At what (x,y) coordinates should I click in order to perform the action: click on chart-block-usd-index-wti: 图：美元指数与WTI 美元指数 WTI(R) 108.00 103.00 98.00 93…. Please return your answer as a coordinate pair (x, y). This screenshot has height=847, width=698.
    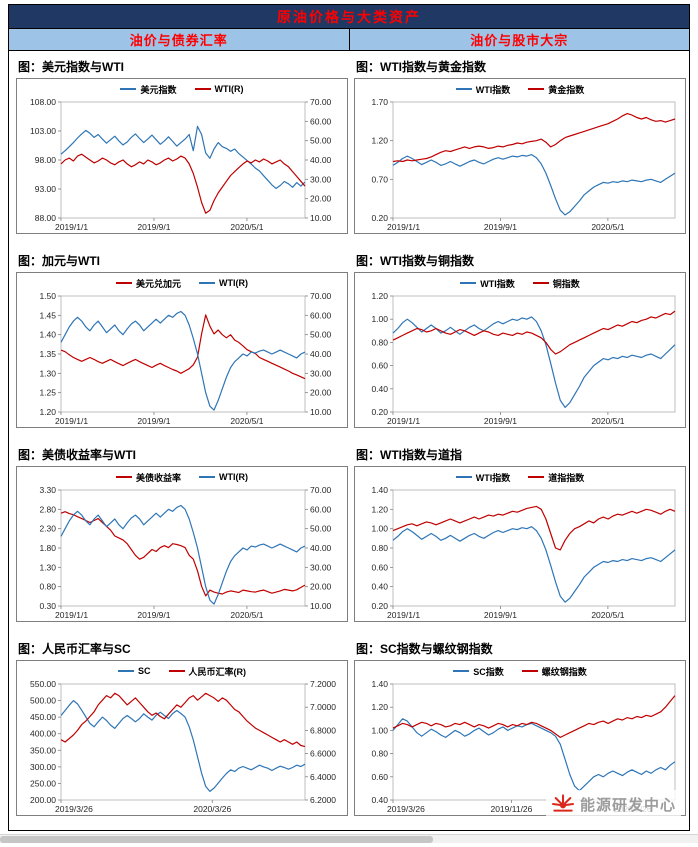
    Looking at the image, I should click on (182, 150).